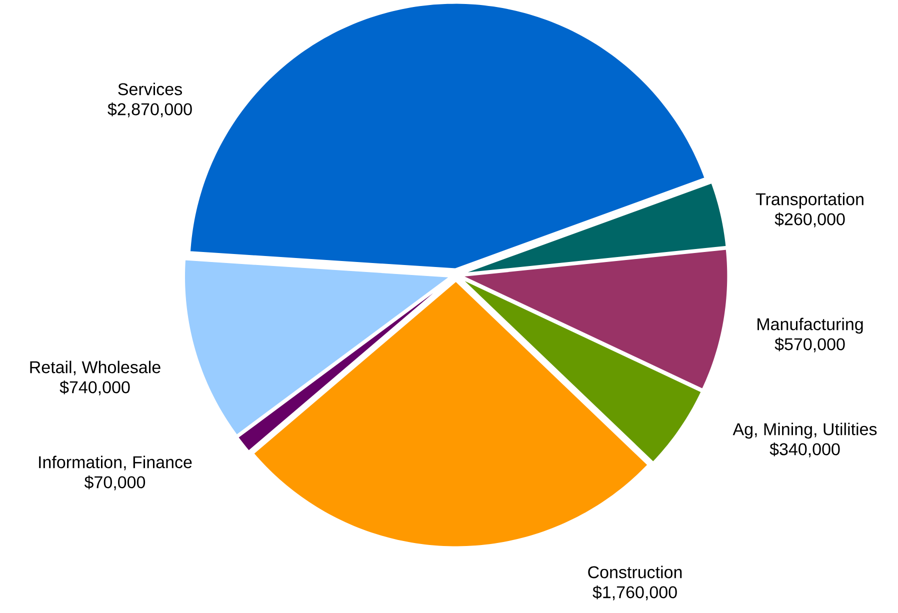 The height and width of the screenshot is (613, 898). I want to click on data-label: $570,000, so click(809, 344).